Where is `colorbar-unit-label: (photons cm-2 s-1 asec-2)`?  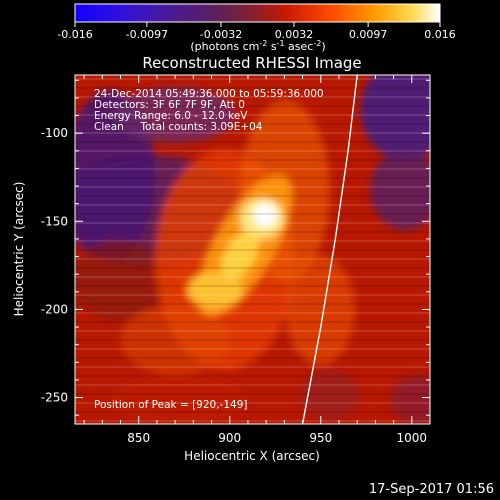 colorbar-unit-label: (photons cm-2 s-1 asec-2) is located at coordinates (257, 46).